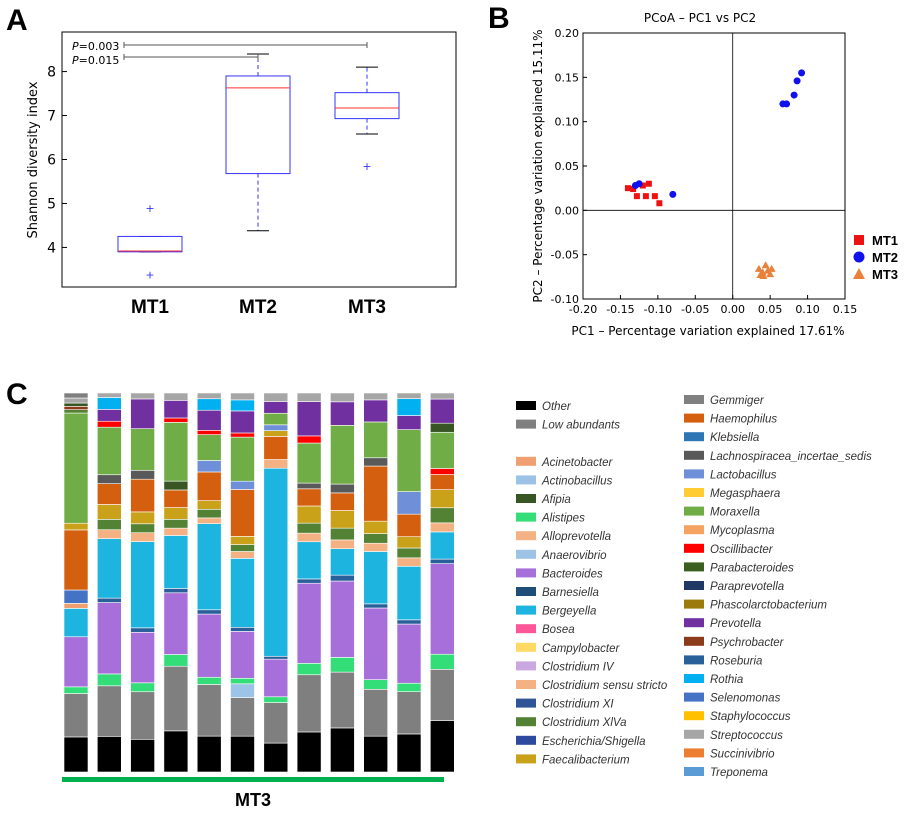 The height and width of the screenshot is (816, 910). Describe the element at coordinates (577, 481) in the screenshot. I see `legend-label: Actinobacillus` at that location.